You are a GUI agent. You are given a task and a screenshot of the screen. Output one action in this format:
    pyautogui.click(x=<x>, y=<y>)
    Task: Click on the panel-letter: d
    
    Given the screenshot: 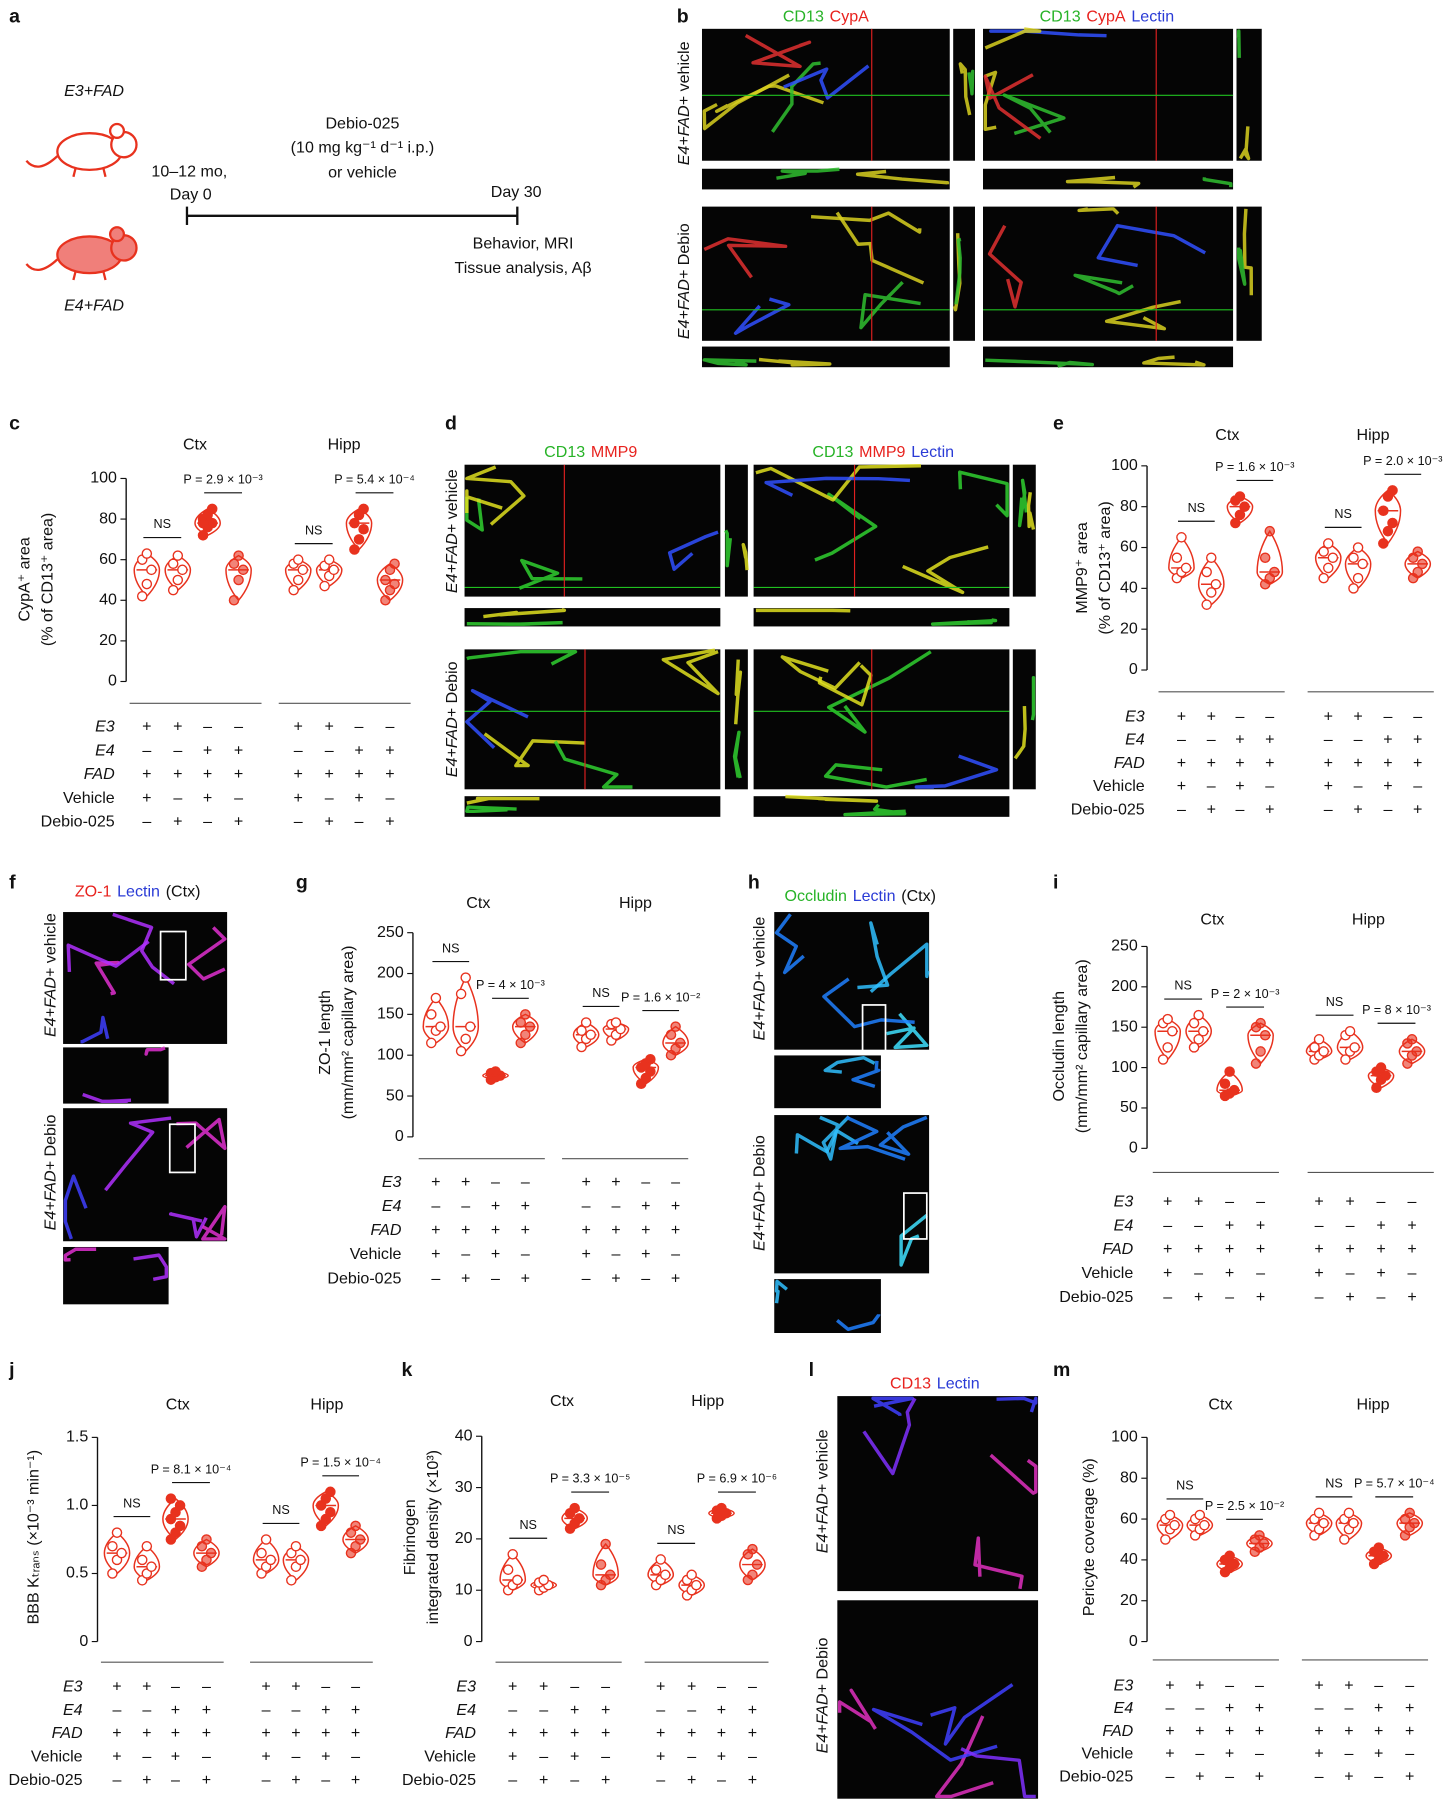 What is the action you would take?
    pyautogui.click(x=451, y=424)
    